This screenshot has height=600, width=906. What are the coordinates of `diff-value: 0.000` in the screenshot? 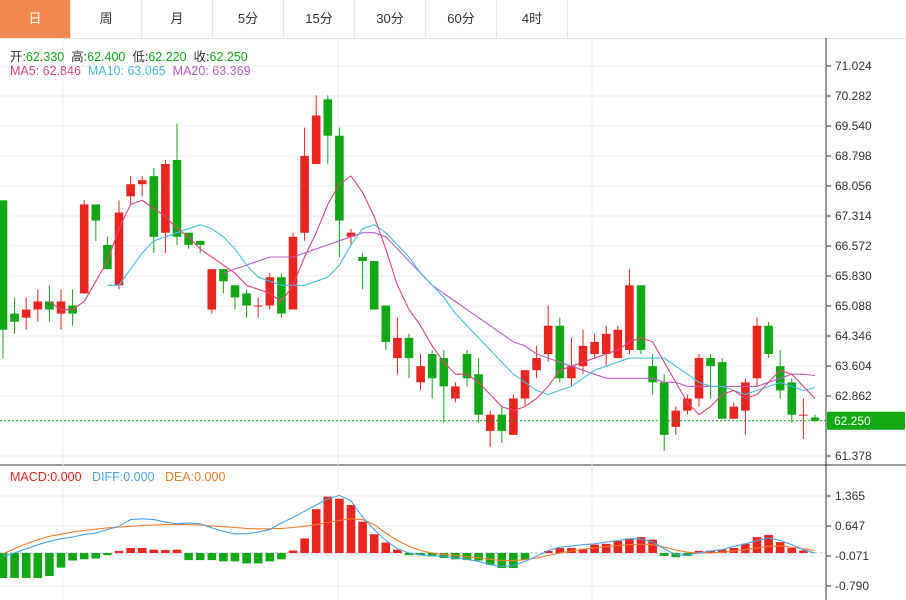 It's located at (139, 477).